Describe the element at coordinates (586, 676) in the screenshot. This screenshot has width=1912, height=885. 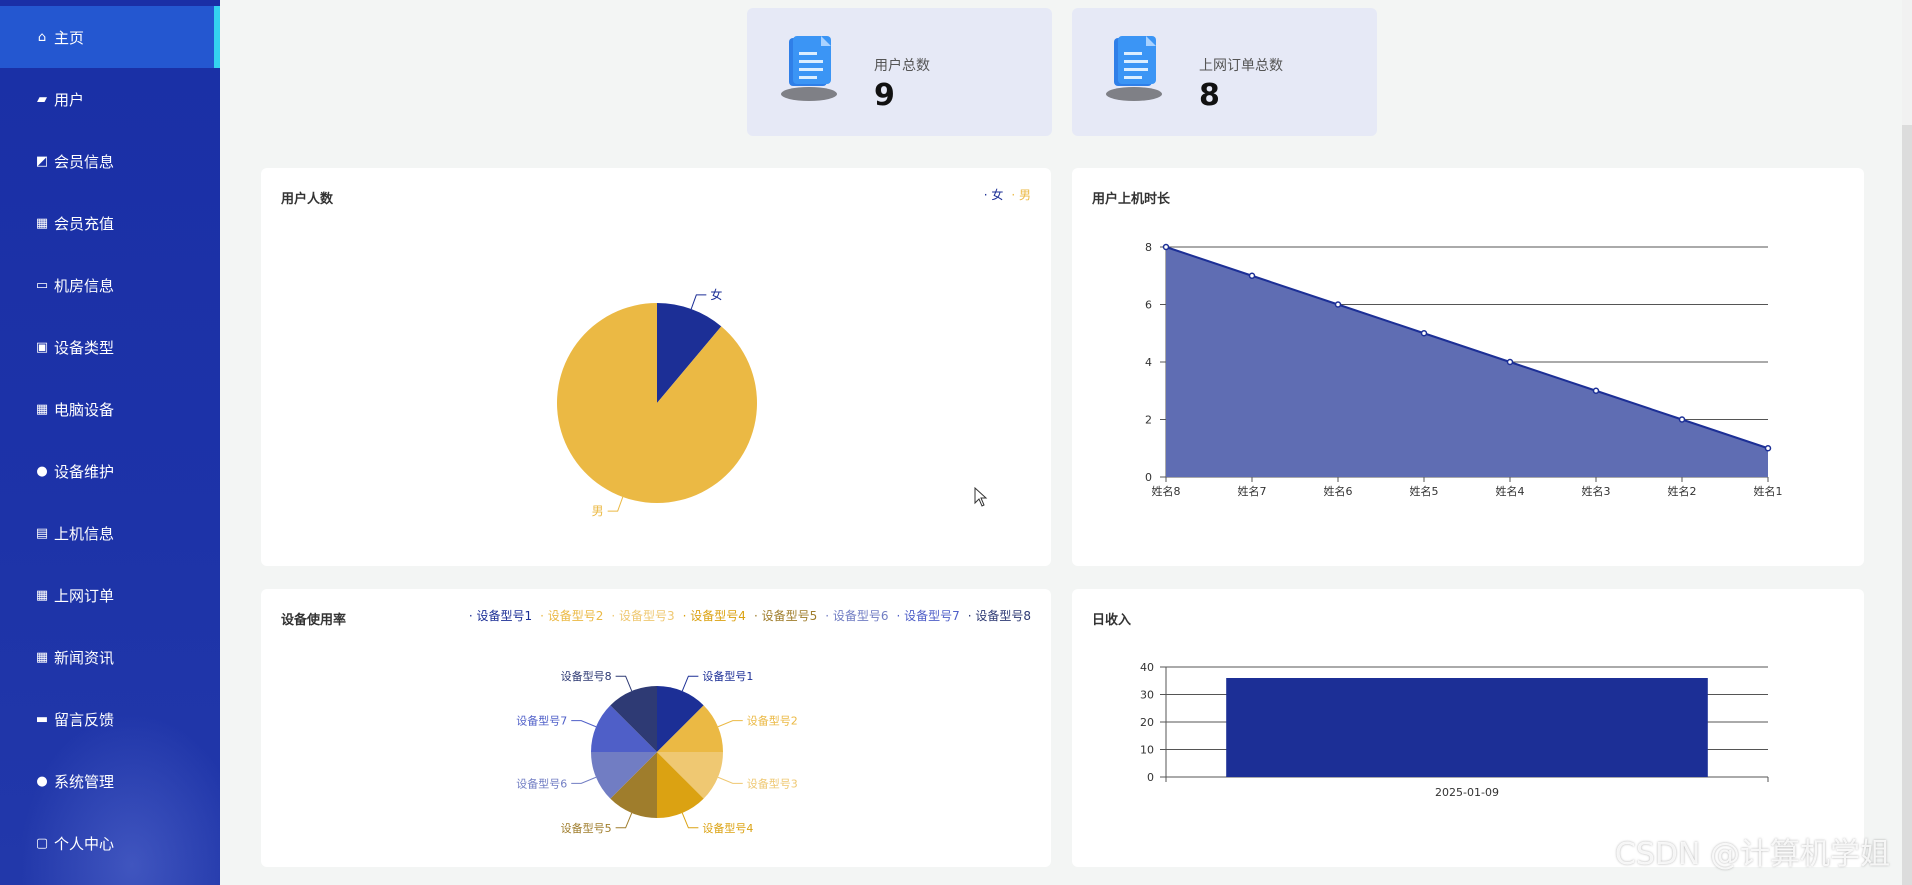
I see `pie-label: 设备型号8` at that location.